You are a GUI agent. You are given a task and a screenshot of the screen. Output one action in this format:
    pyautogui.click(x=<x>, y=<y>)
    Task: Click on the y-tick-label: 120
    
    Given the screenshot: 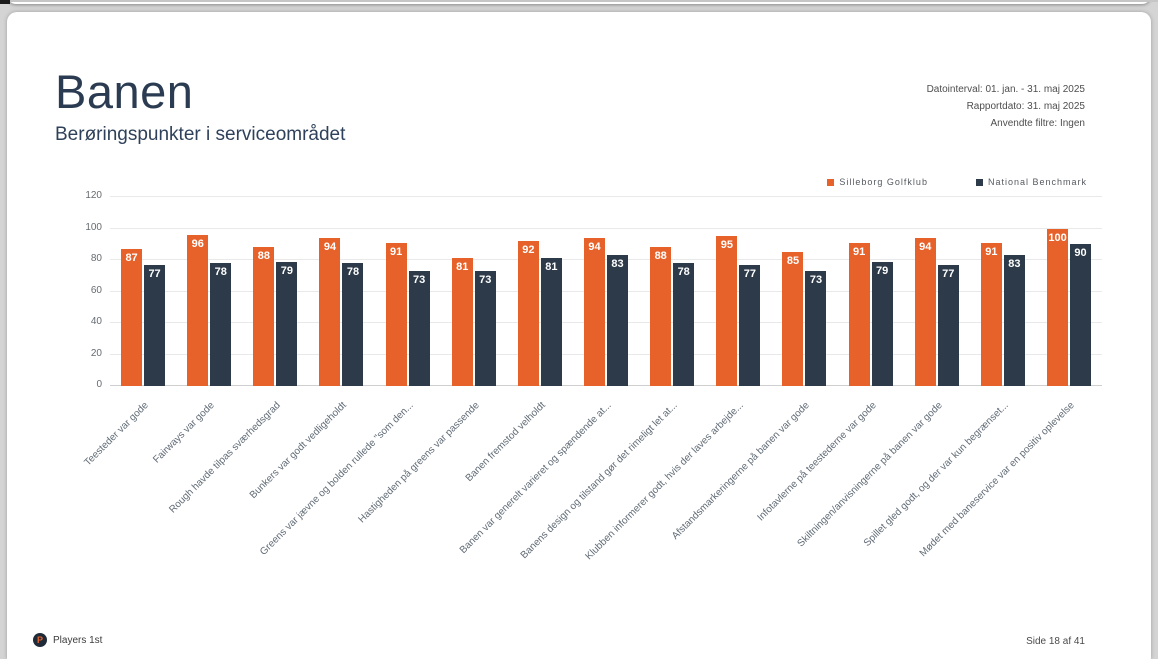 What is the action you would take?
    pyautogui.click(x=93, y=195)
    